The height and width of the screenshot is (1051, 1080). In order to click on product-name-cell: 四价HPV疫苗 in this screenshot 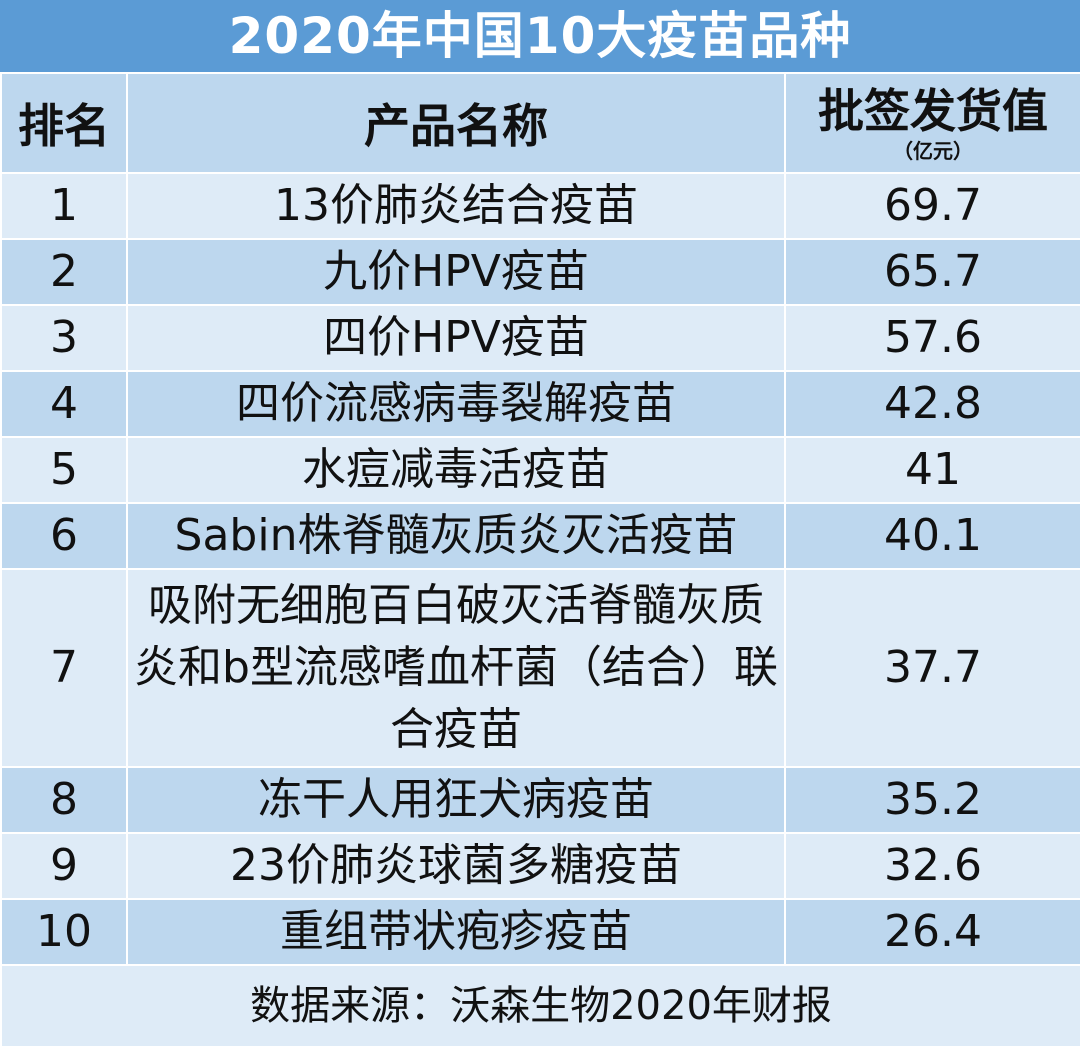, I will do `click(456, 338)`.